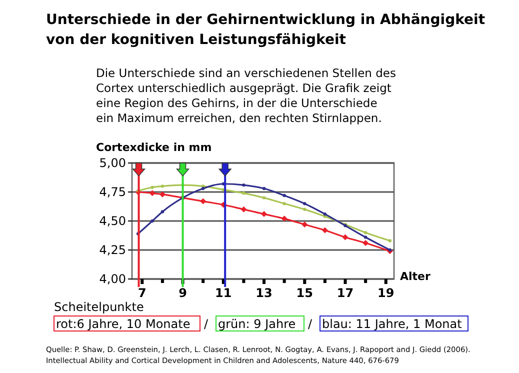  What do you see at coordinates (154, 147) in the screenshot?
I see `y-axis-title: Cortexdicke in mm` at bounding box center [154, 147].